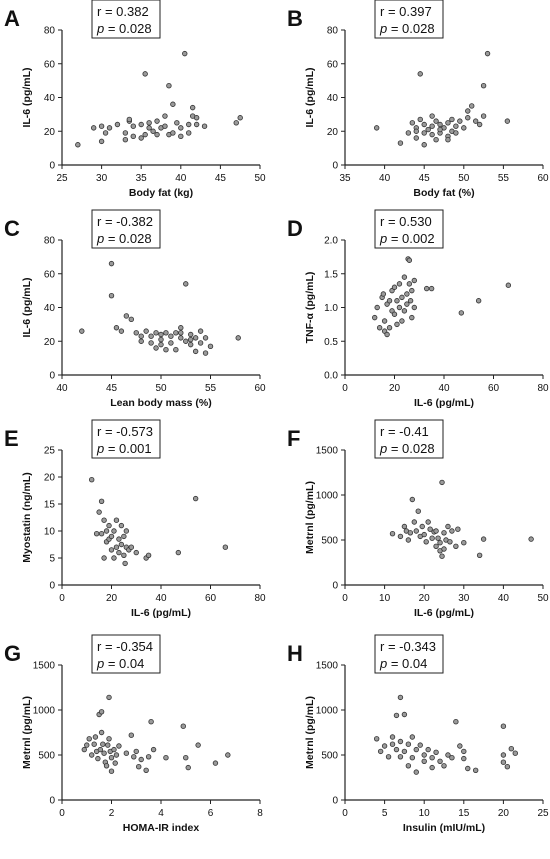 This screenshot has width=550, height=859. I want to click on panel-letter: E, so click(11, 438).